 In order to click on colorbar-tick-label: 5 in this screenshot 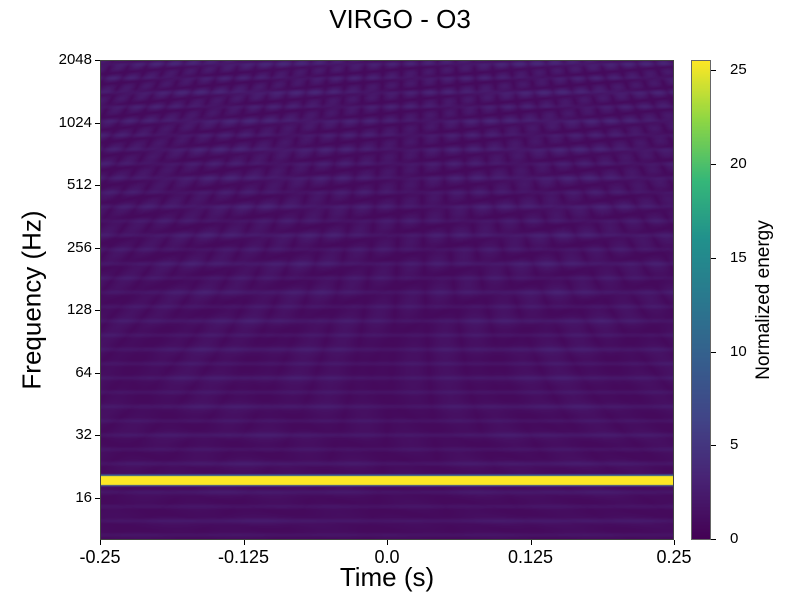, I will do `click(734, 445)`.